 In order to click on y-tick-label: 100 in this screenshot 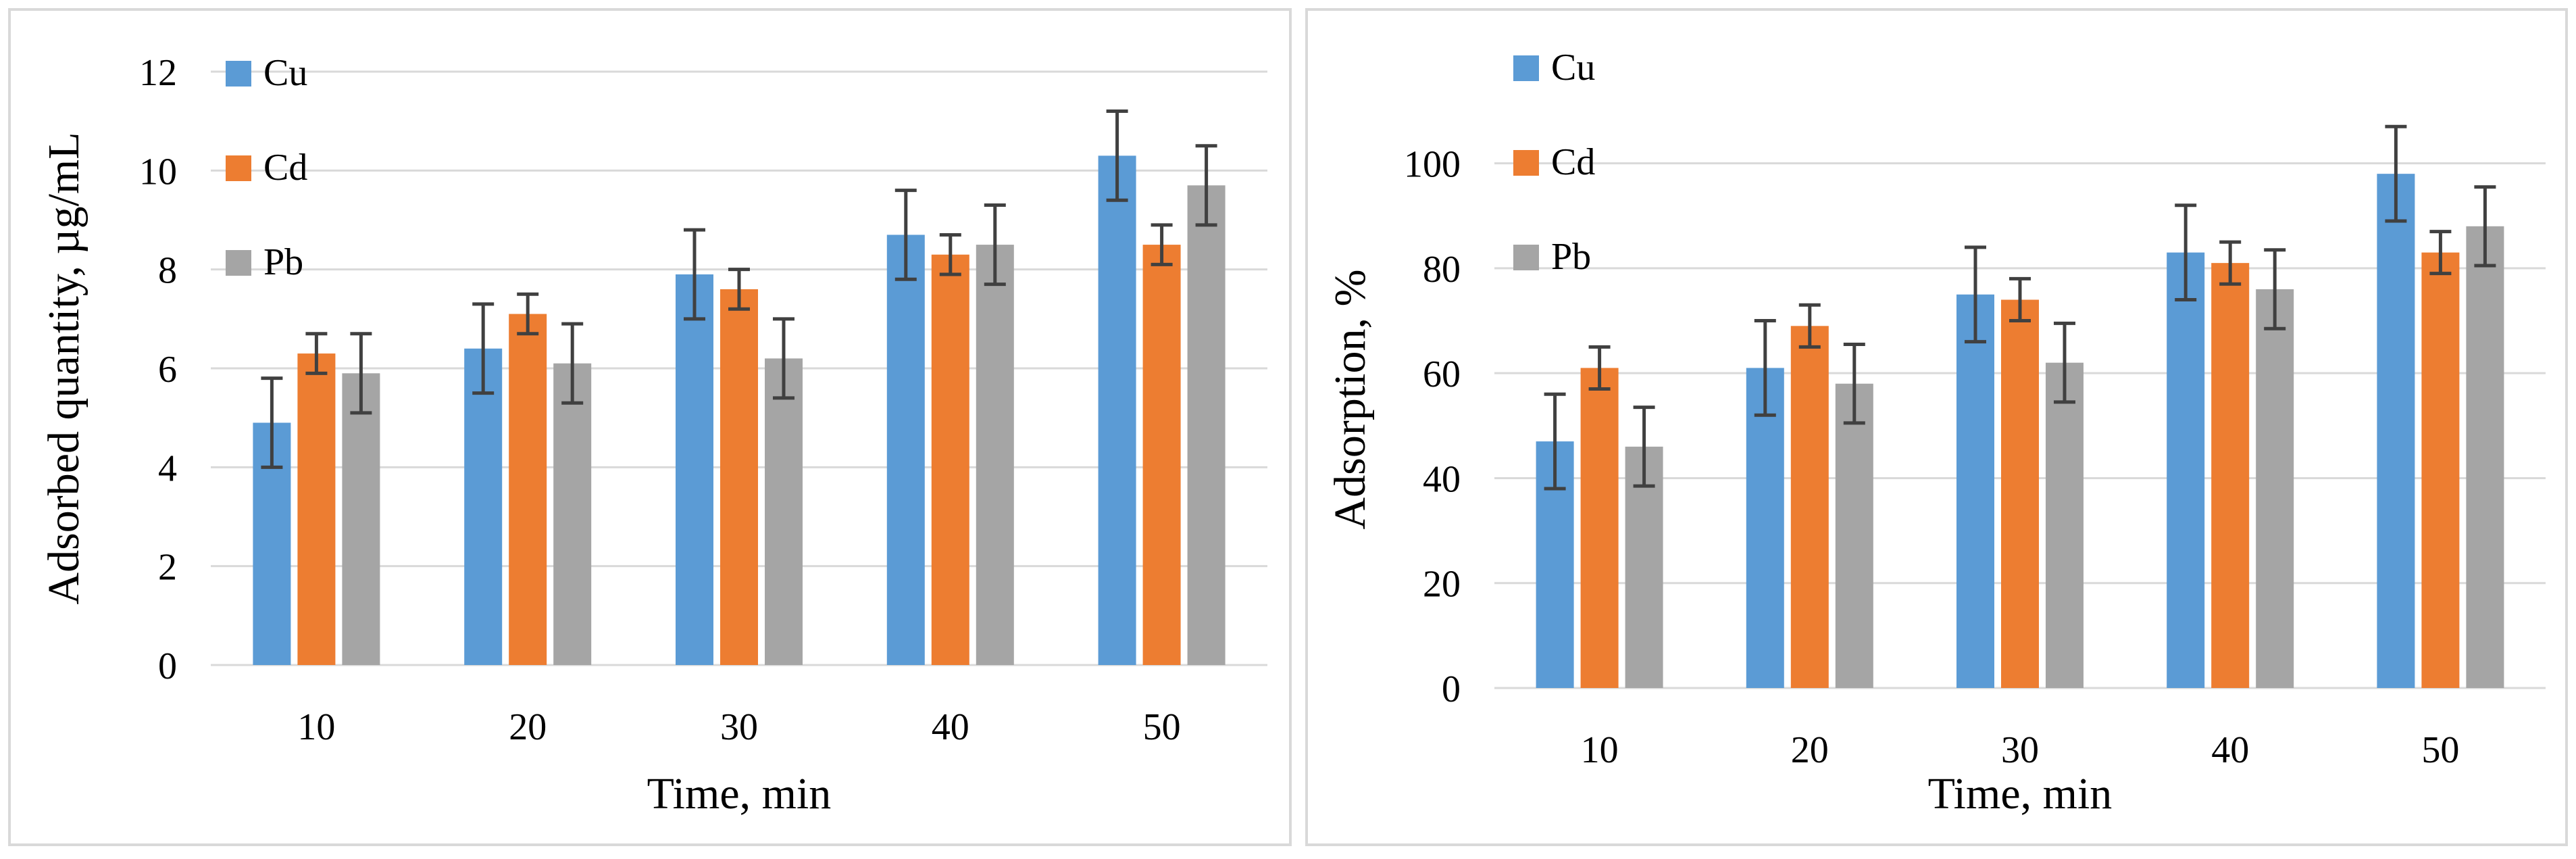, I will do `click(1432, 165)`.